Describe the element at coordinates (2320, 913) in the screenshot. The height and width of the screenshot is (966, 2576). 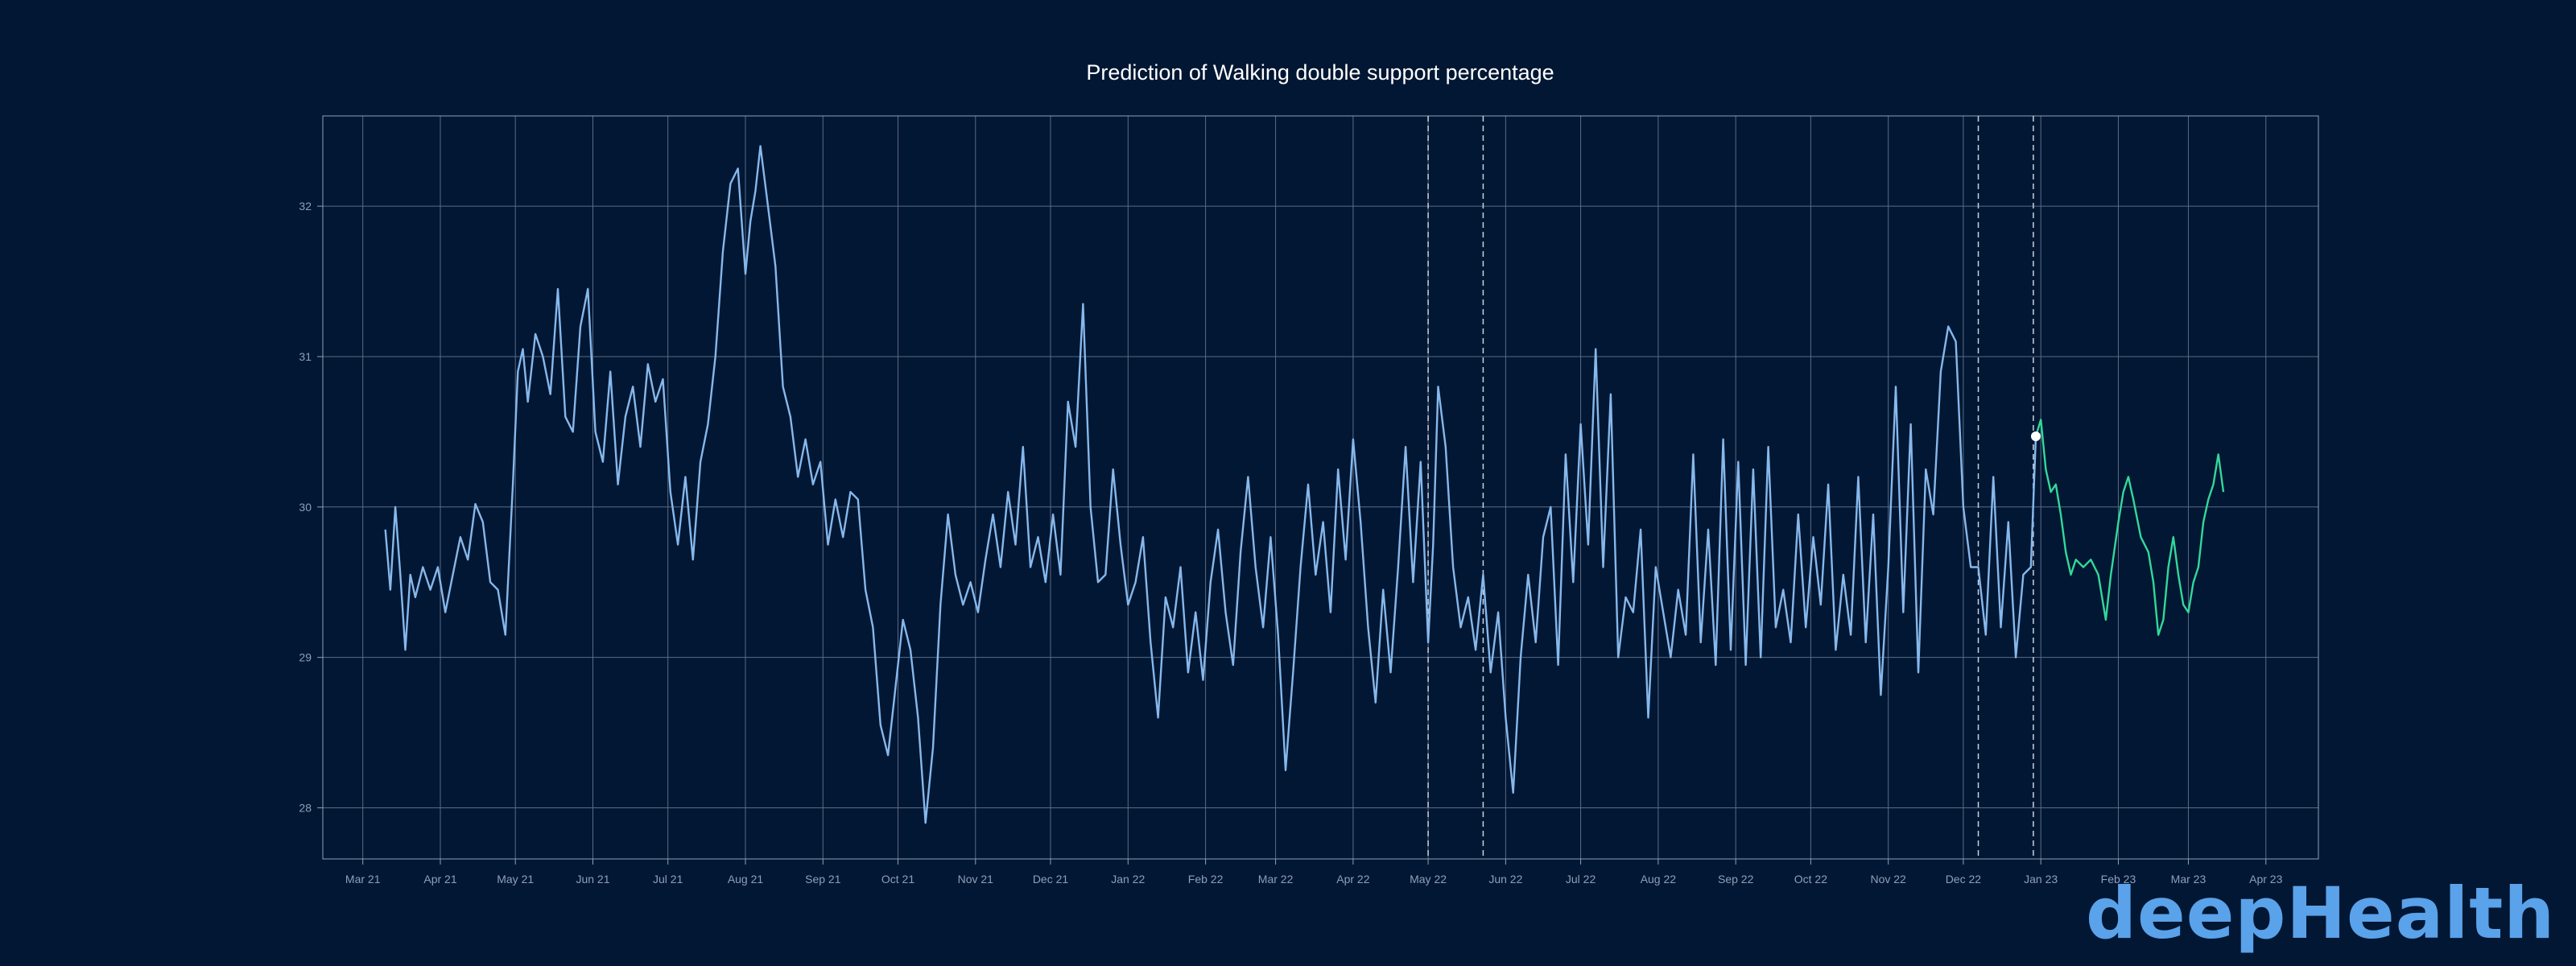
I see `deephealth-logo: deepHealth` at that location.